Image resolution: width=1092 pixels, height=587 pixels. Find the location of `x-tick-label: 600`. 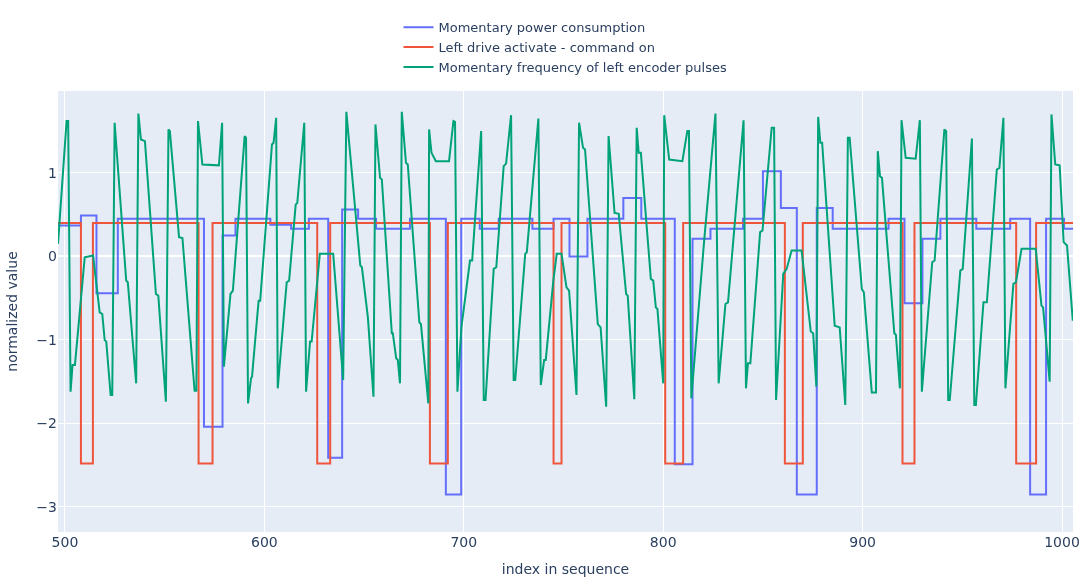

x-tick-label: 600 is located at coordinates (264, 542).